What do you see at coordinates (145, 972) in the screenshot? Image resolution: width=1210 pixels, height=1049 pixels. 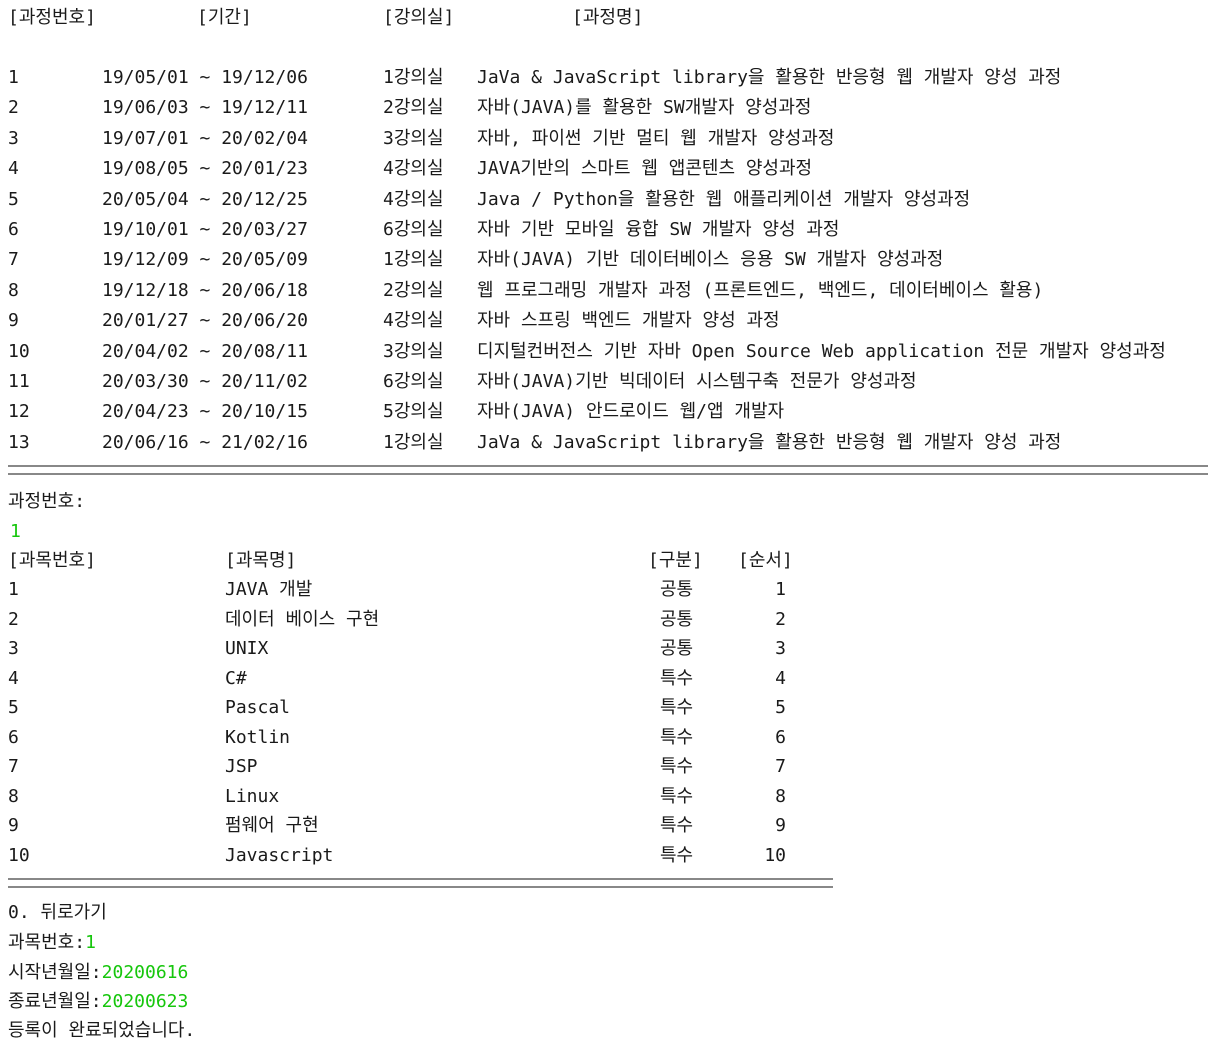 I see `input-value: 20200616` at bounding box center [145, 972].